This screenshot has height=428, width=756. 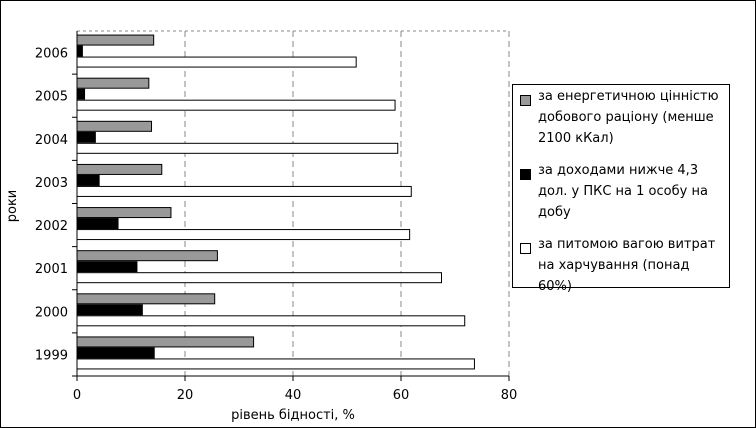 I want to click on y-tick-label-2004: 2004, so click(x=51, y=140).